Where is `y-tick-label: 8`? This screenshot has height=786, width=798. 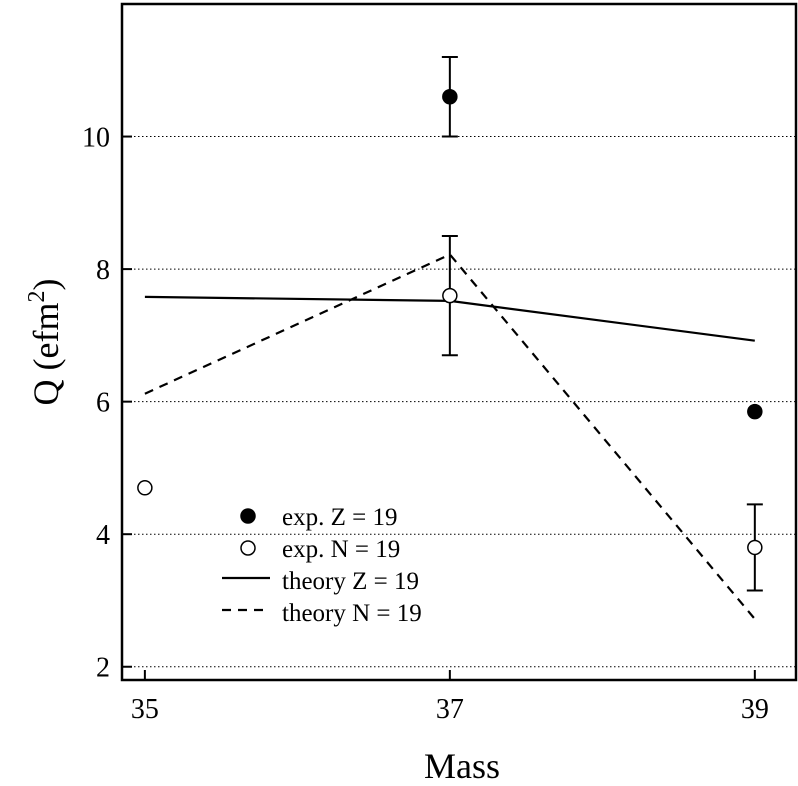 y-tick-label: 8 is located at coordinates (103, 270).